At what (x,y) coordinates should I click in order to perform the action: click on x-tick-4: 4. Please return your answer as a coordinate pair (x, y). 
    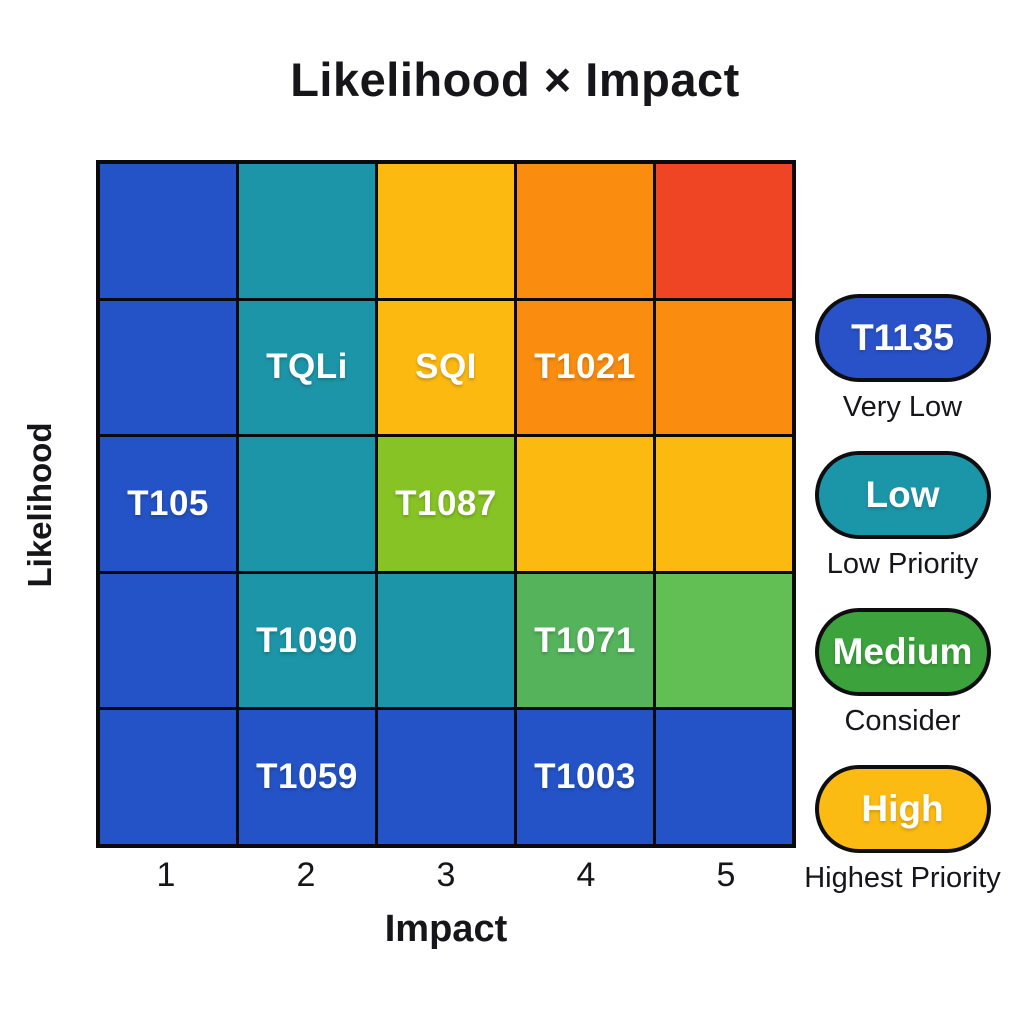
    Looking at the image, I should click on (586, 875).